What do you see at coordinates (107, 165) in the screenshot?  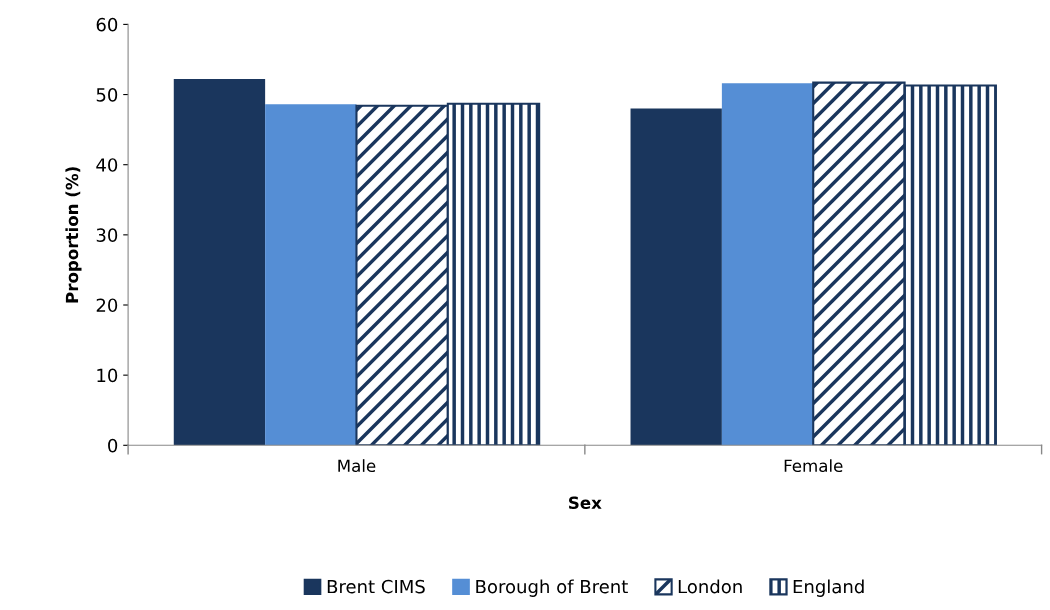 I see `y-tick-label: 40` at bounding box center [107, 165].